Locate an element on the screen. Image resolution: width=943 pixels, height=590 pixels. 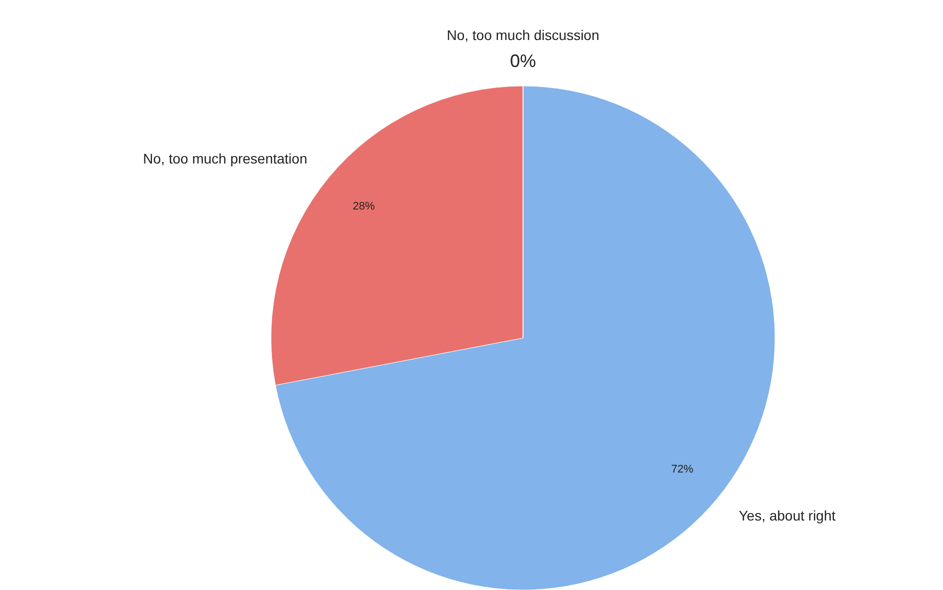
slice-label: No, too much presentation is located at coordinates (225, 158).